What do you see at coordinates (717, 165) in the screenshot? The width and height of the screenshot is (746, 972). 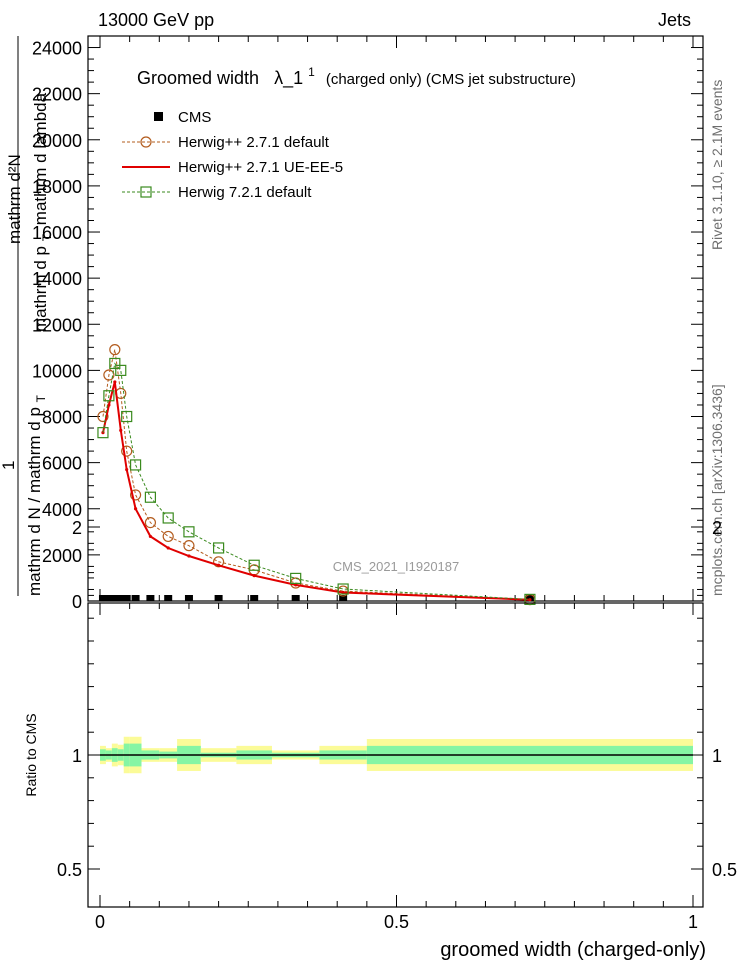 I see `rivet-version-label: Rivet 3.1.10, ≥ 2.1M events` at bounding box center [717, 165].